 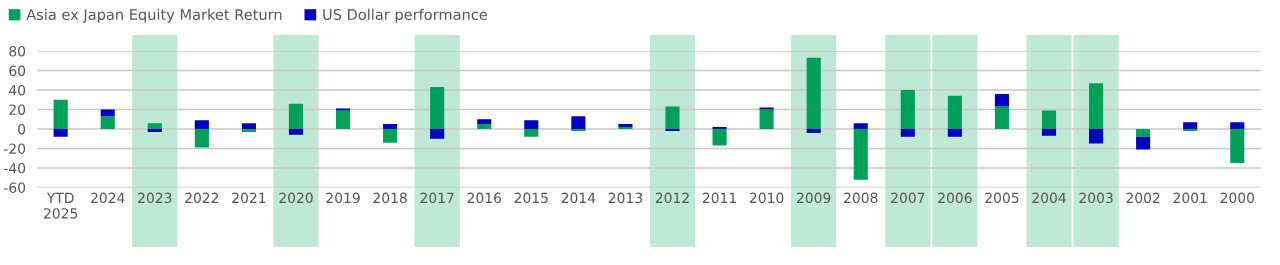 I want to click on y-tick-label: -60, so click(x=15, y=187).